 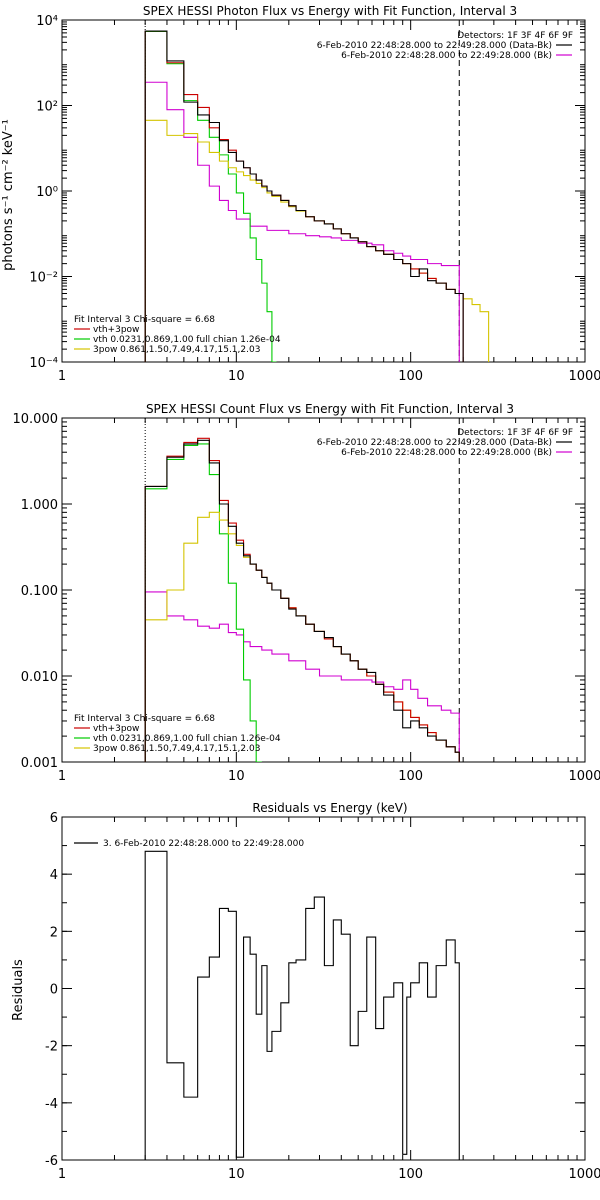 I want to click on y-axis-label: photons s⁻¹ cm⁻² keV⁻¹, so click(x=8, y=195).